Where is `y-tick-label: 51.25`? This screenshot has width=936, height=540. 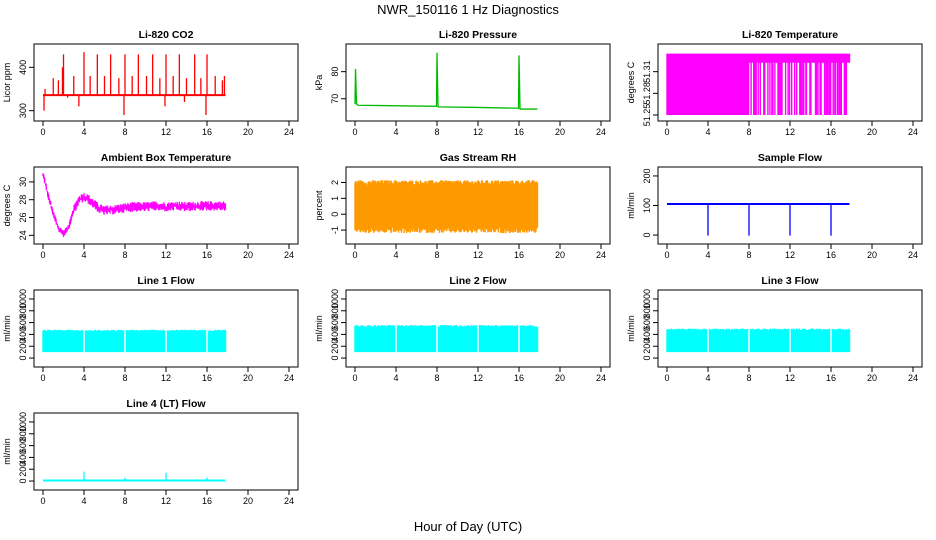
y-tick-label: 51.25 is located at coordinates (647, 115).